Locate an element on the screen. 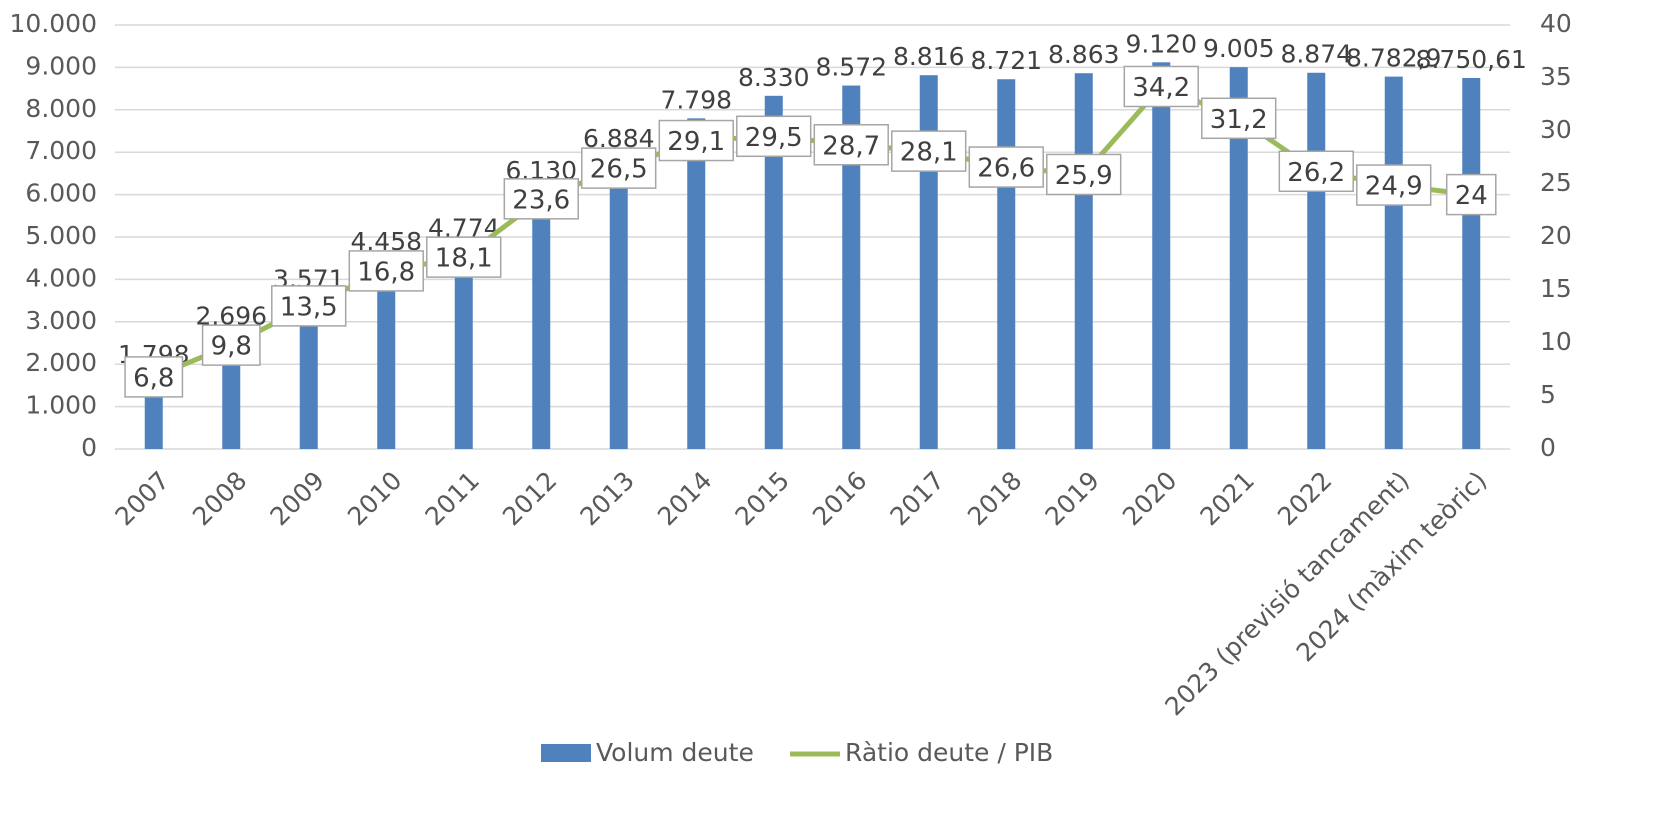 The width and height of the screenshot is (1668, 821). data-label: 29,5 is located at coordinates (774, 136).